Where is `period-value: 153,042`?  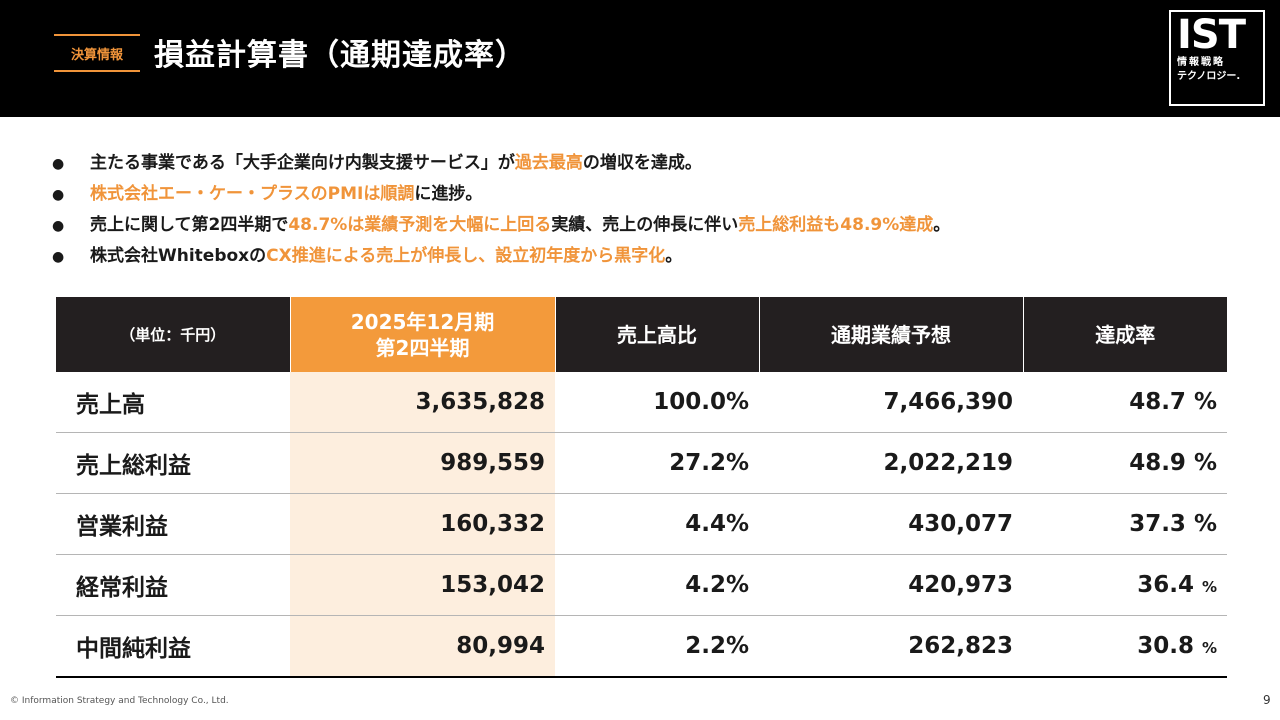 period-value: 153,042 is located at coordinates (422, 585).